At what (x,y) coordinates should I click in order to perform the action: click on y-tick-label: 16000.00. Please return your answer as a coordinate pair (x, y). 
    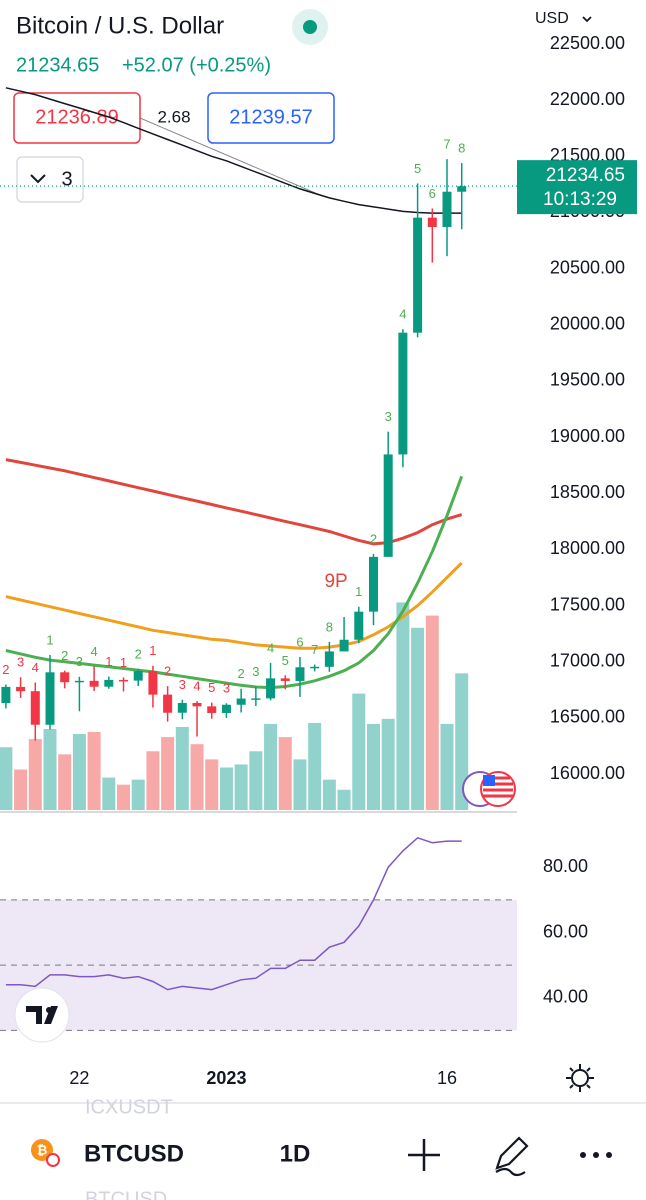
    Looking at the image, I should click on (587, 773).